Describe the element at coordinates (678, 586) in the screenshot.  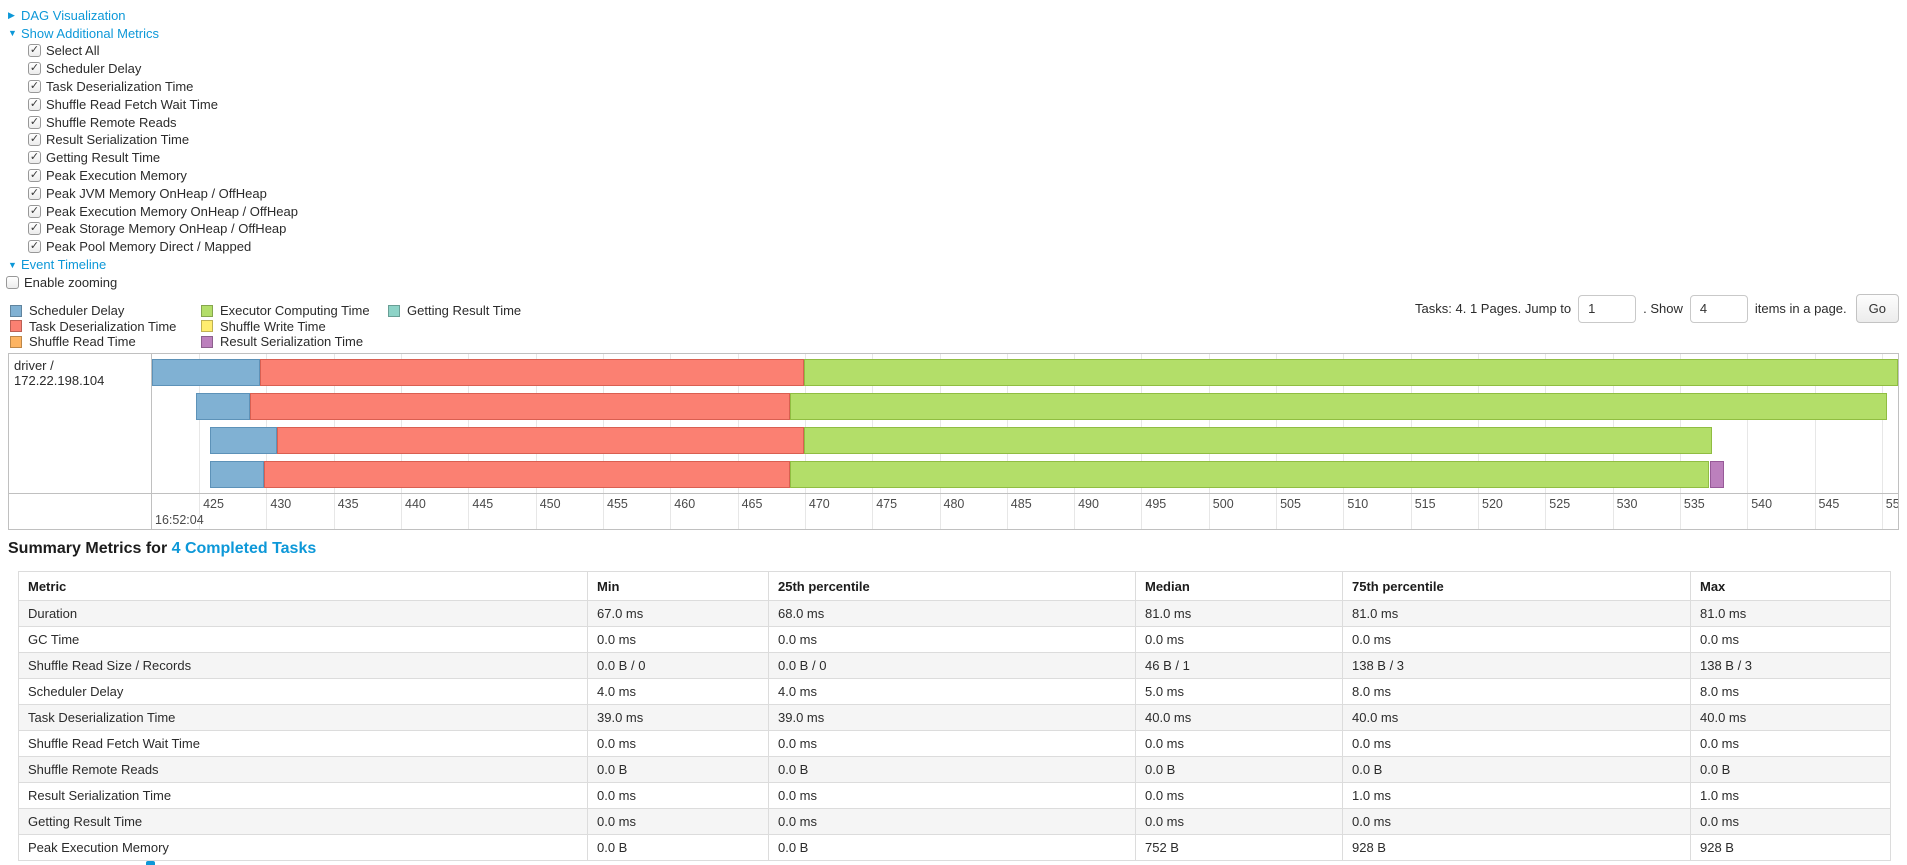
I see `table-header-cell: Min` at that location.